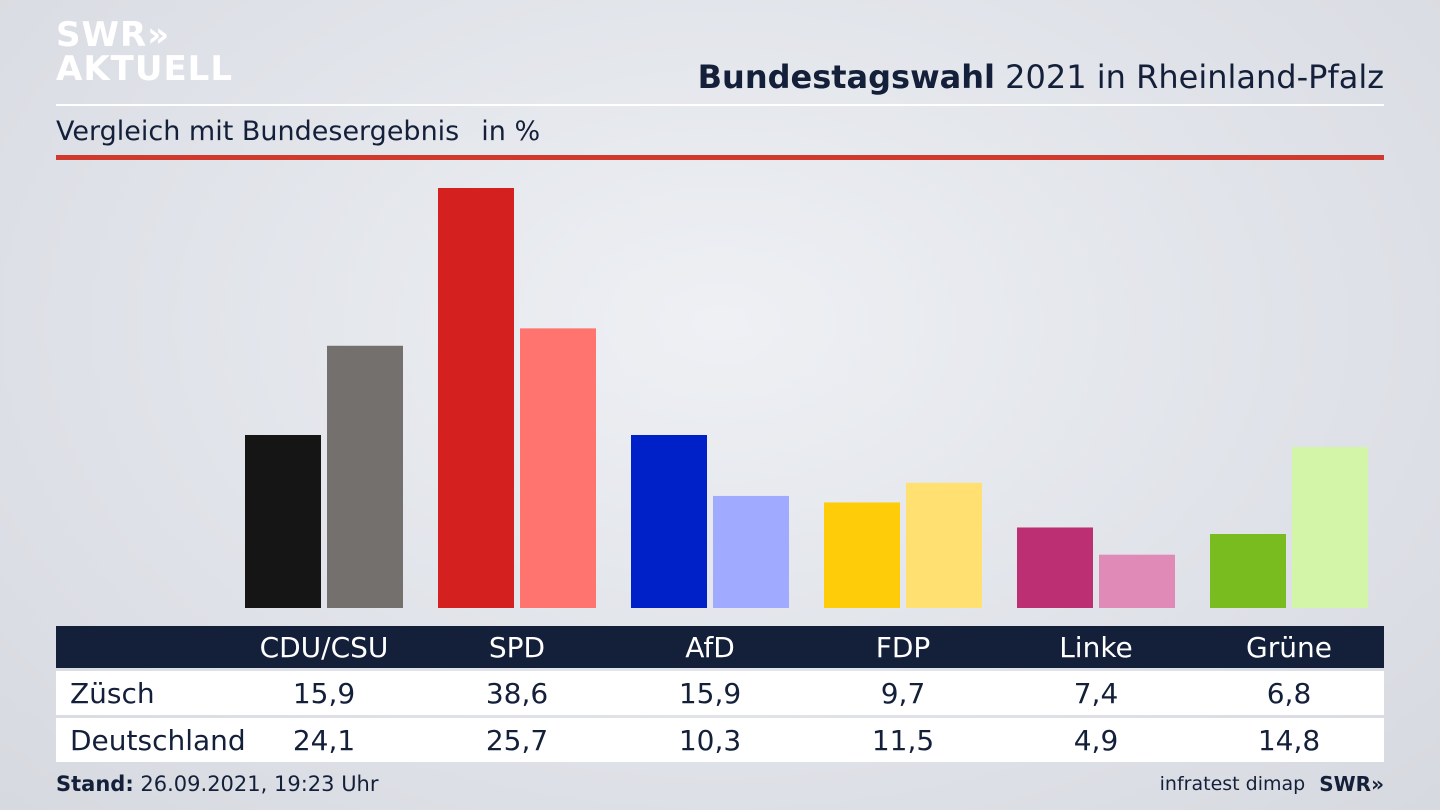  What do you see at coordinates (751, 551) in the screenshot?
I see `bar-afd-deutschland` at bounding box center [751, 551].